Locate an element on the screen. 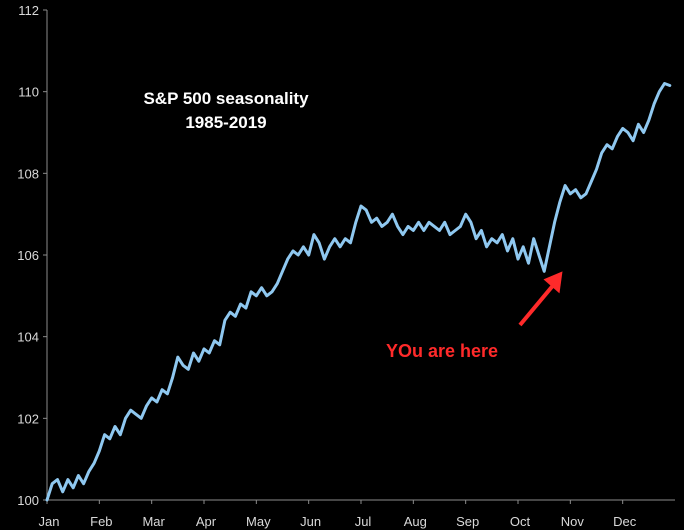  y-tick-label: 102 is located at coordinates (28, 418).